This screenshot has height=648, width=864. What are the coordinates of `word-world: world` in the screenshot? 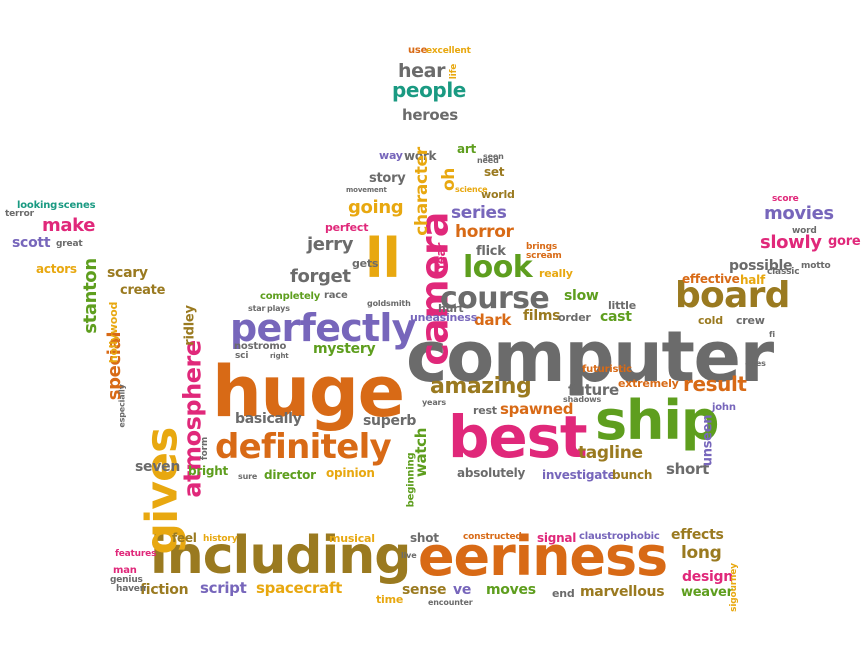 It's located at (498, 194).